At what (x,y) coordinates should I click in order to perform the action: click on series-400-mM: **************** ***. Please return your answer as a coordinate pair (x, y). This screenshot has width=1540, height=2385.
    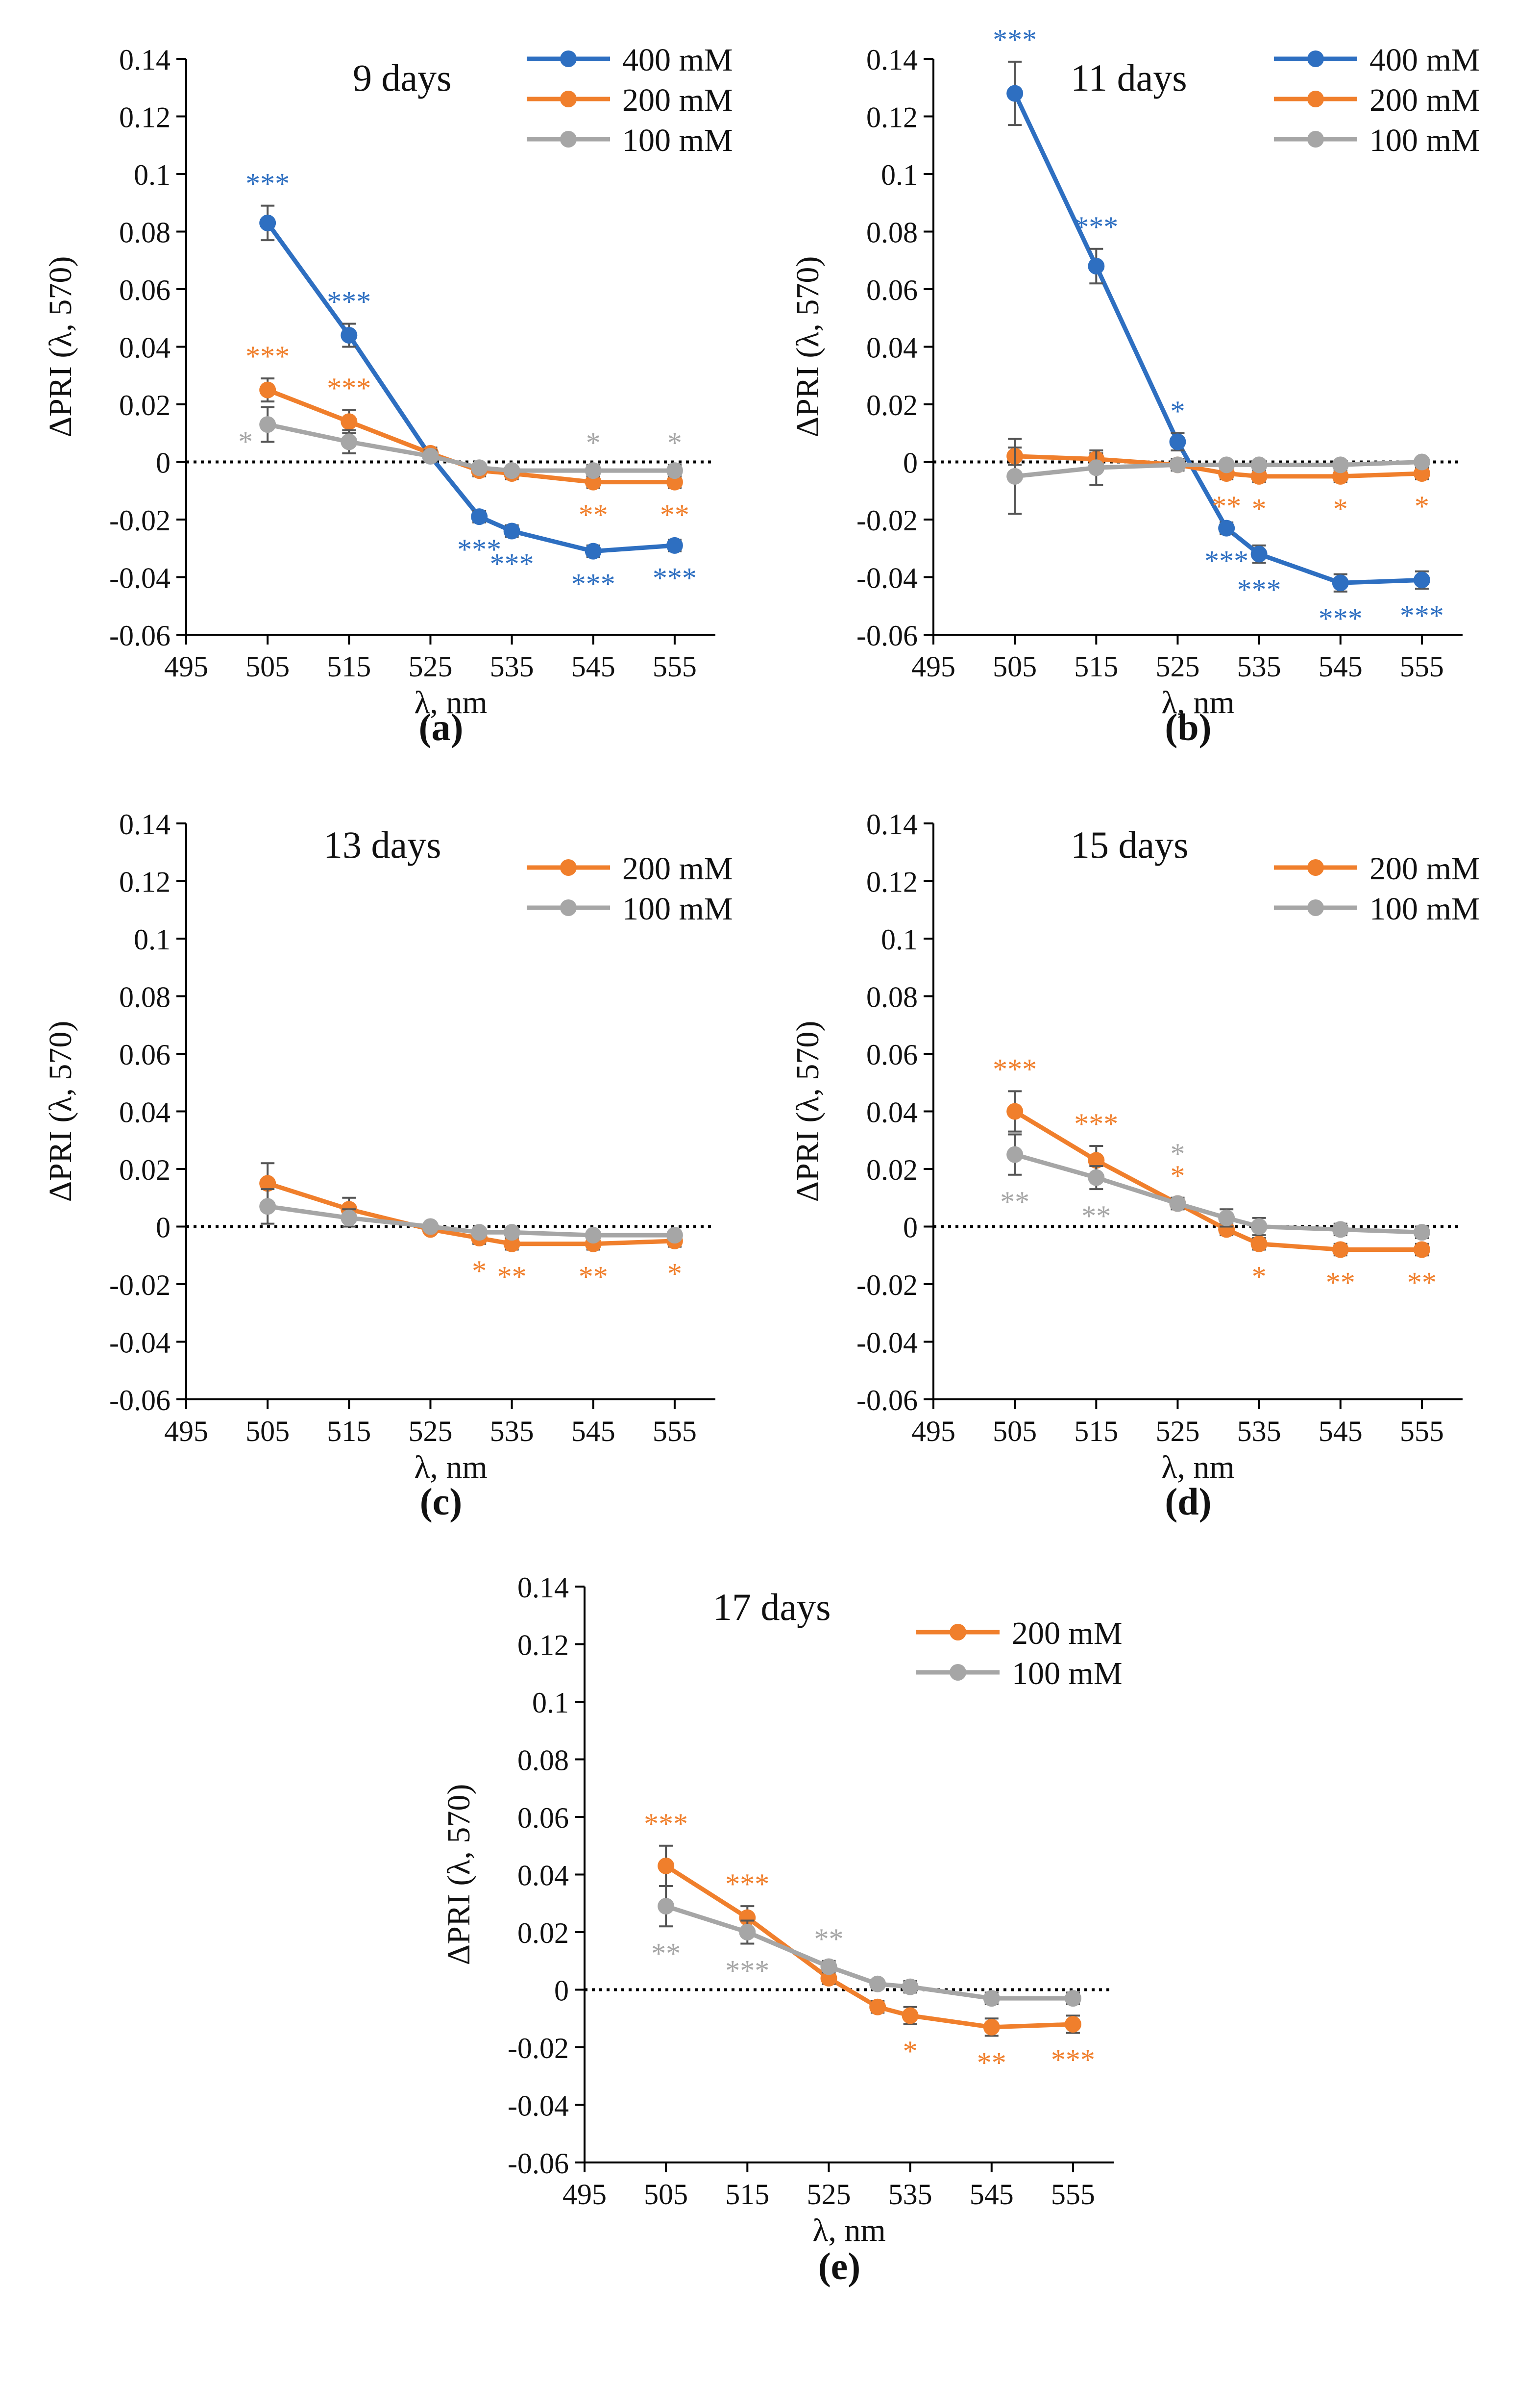
    Looking at the image, I should click on (1218, 329).